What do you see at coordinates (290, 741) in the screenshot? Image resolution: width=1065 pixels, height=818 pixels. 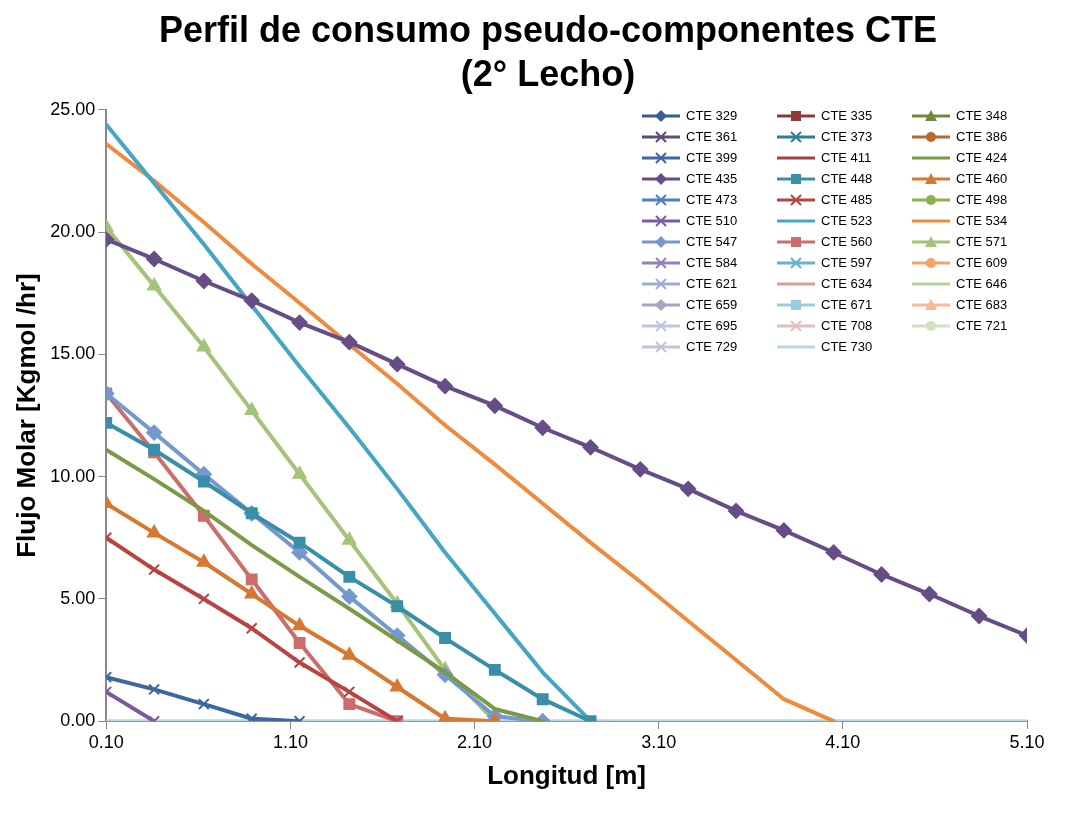 I see `x-tick-label: 1.10` at bounding box center [290, 741].